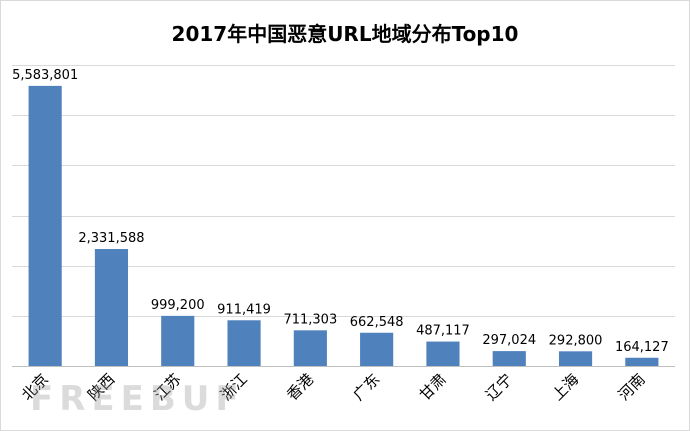 The width and height of the screenshot is (690, 431). I want to click on category-label: 香港, so click(300, 387).